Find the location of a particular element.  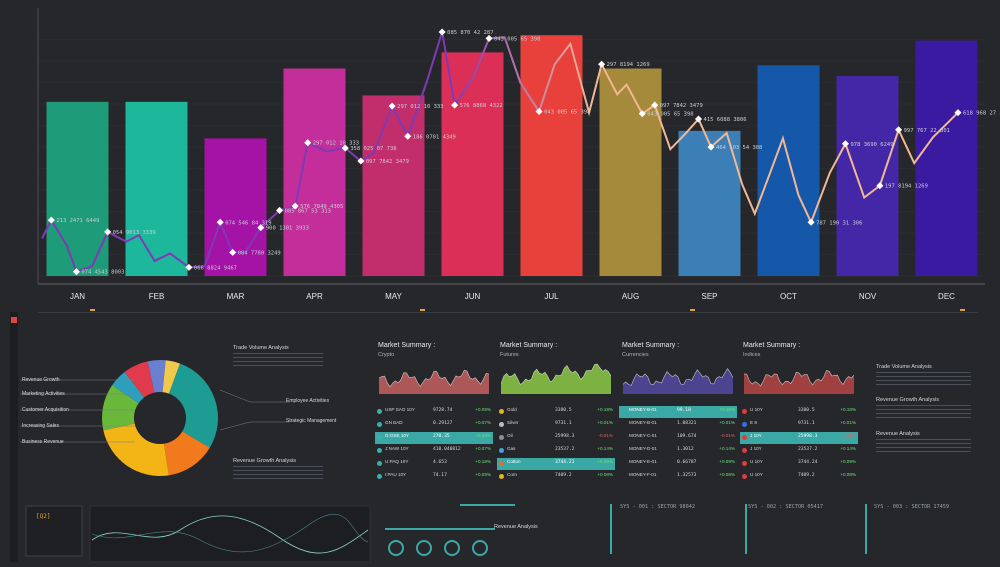

market-row: U 10Y 3380.5 +0.18% is located at coordinates (799, 412).